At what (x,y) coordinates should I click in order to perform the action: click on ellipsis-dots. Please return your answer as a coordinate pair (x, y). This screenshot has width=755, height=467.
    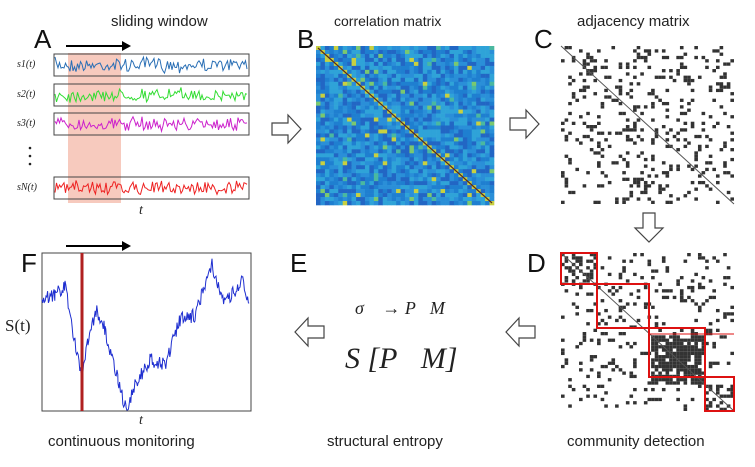
    Looking at the image, I should click on (30, 156).